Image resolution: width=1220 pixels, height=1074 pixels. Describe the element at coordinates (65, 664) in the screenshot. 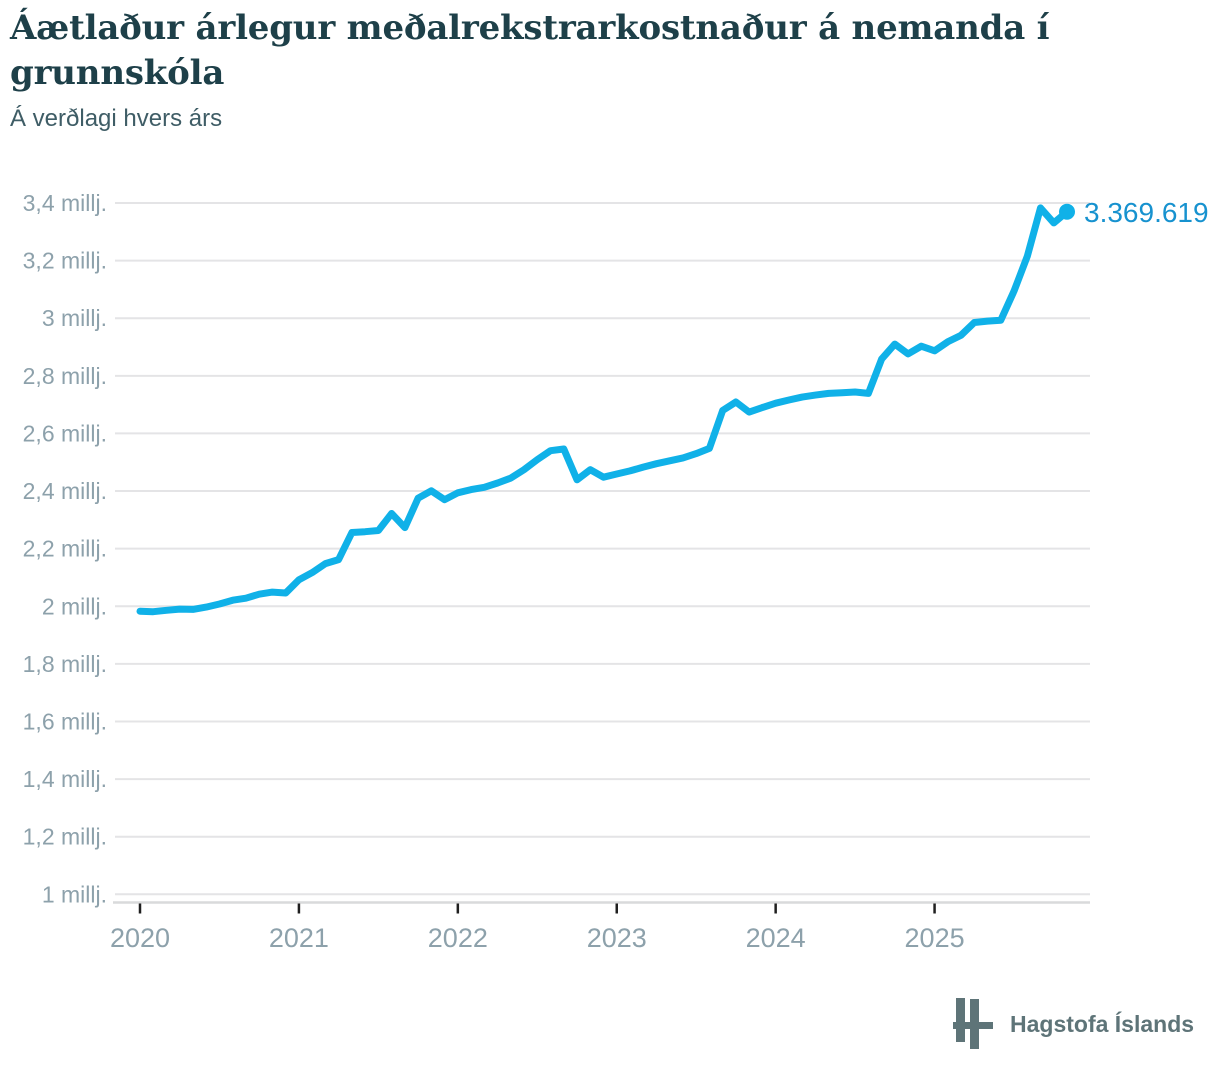

I see `y-tick-label: 1,8 millj.` at that location.